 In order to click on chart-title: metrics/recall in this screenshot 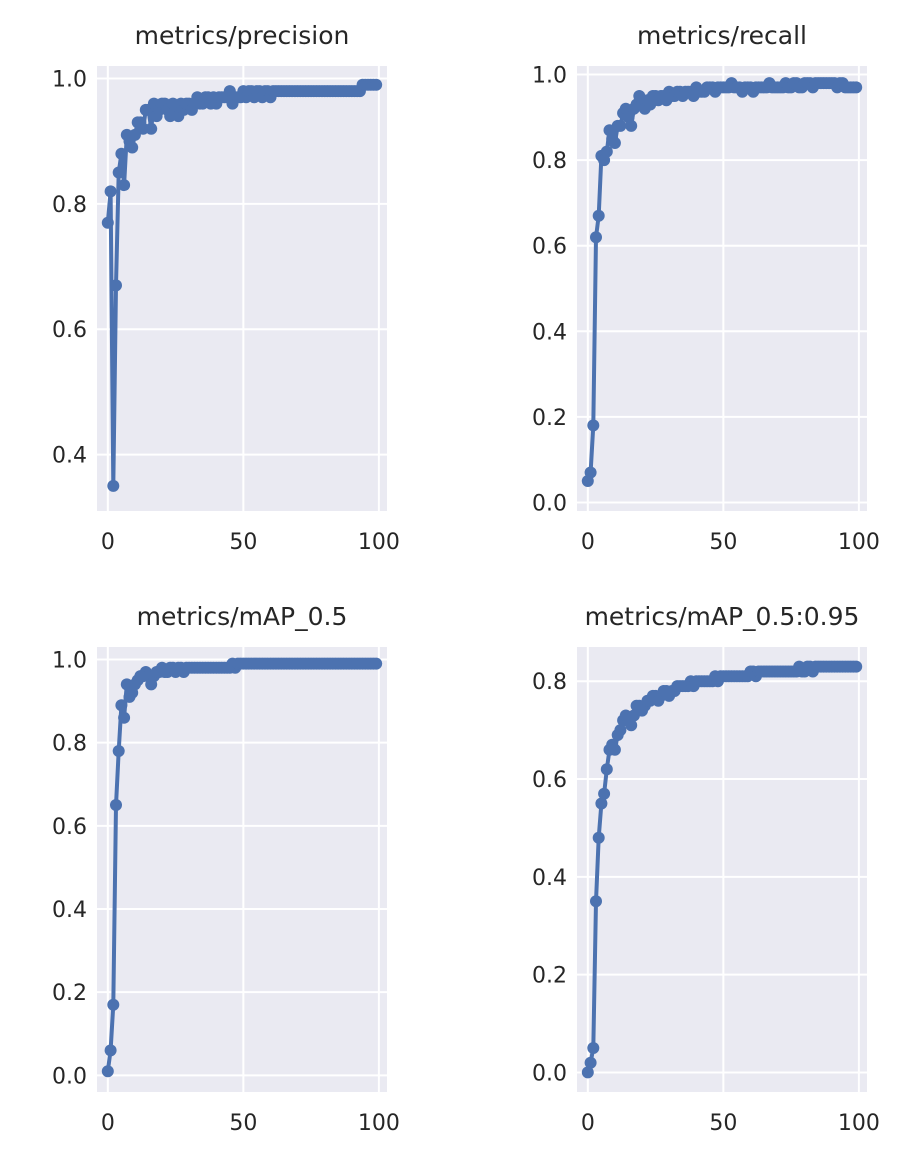, I will do `click(722, 35)`.